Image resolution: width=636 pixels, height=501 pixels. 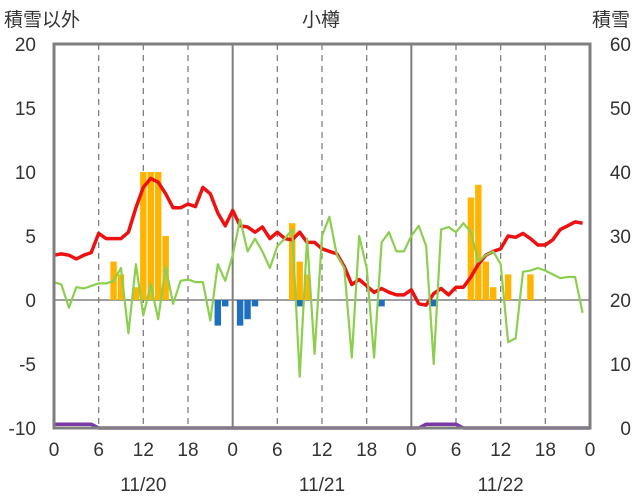 What do you see at coordinates (22, 237) in the screenshot?
I see `left-axis-ticks: 20 15 10 5 0 -5 -10` at bounding box center [22, 237].